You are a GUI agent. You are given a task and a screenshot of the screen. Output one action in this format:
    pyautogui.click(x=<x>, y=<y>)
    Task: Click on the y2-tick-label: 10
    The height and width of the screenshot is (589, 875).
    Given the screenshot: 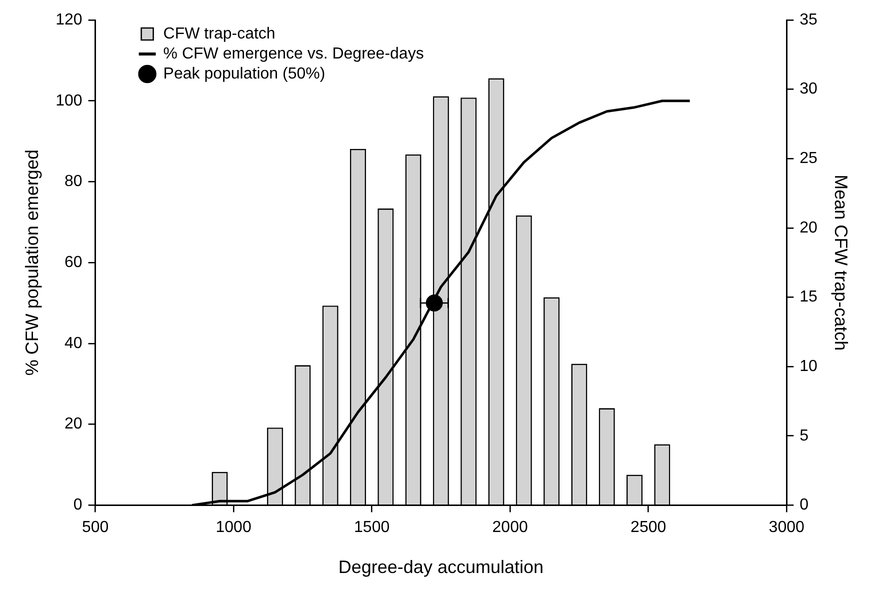 What is the action you would take?
    pyautogui.click(x=809, y=366)
    